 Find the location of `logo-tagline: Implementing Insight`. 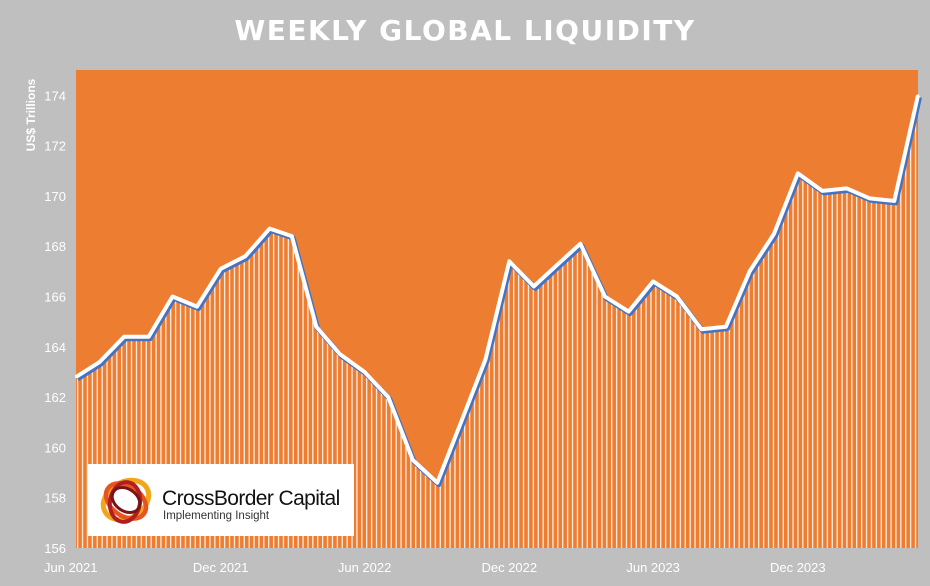

logo-tagline: Implementing Insight is located at coordinates (216, 516).